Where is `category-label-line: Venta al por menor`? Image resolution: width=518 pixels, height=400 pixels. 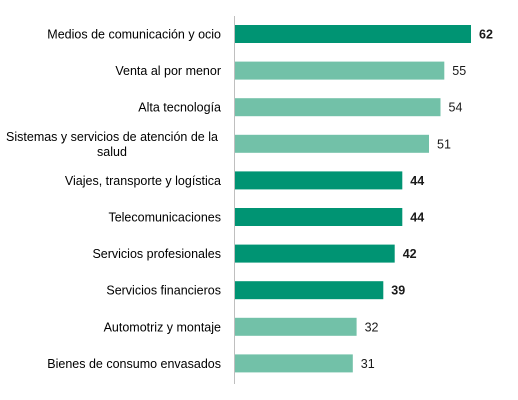
category-label-line: Venta al por menor is located at coordinates (168, 71).